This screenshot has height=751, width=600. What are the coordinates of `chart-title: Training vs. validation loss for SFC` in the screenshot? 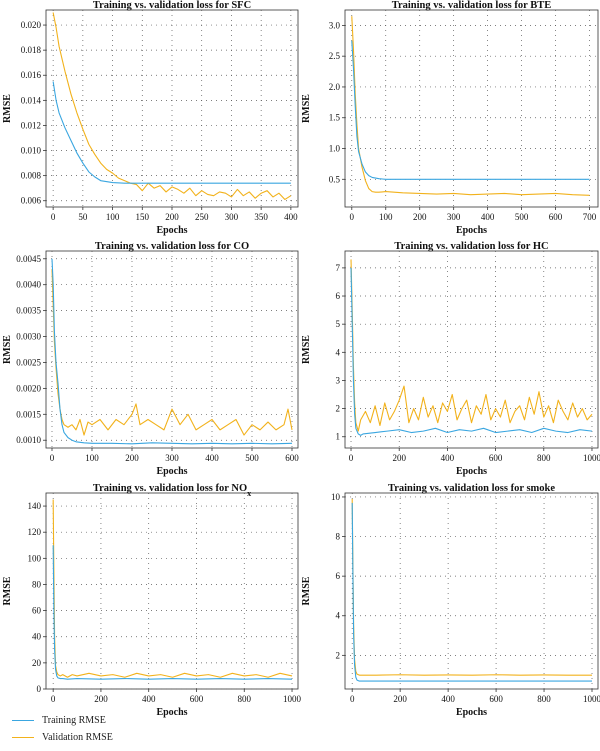 It's located at (172, 5).